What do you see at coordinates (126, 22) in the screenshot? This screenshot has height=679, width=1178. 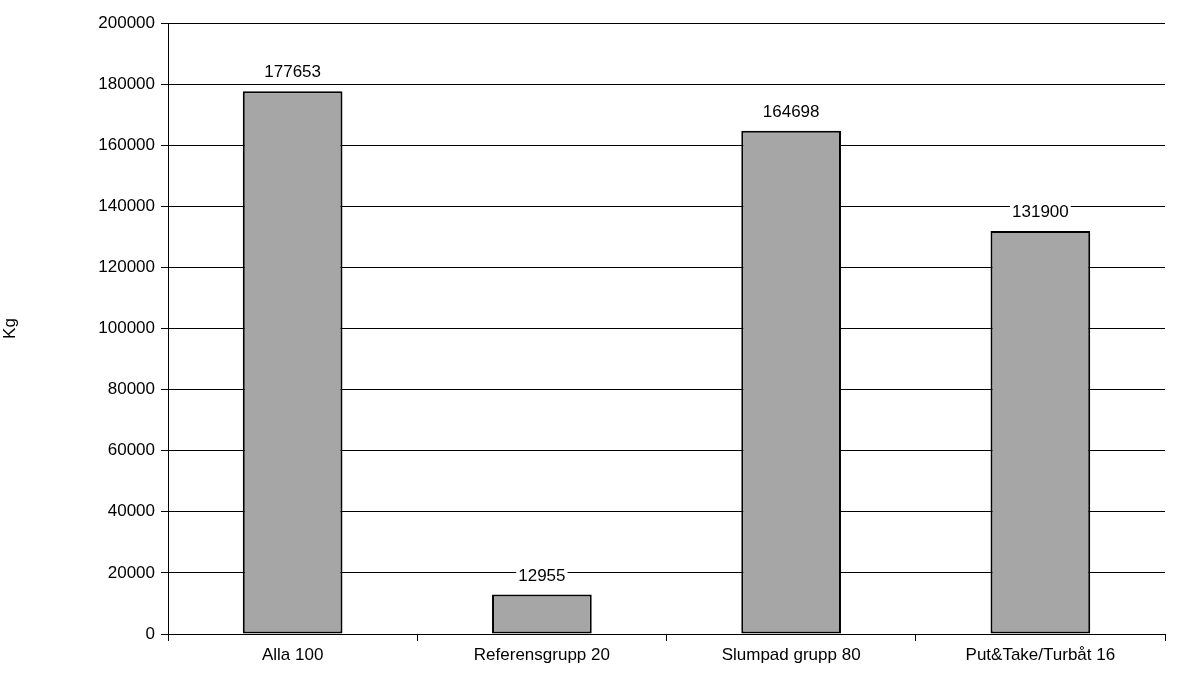 I see `y-tick-label: 200000` at bounding box center [126, 22].